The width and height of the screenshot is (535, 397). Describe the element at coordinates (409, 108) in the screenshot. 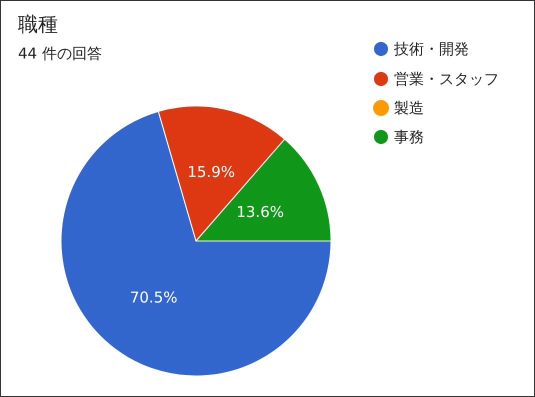

I see `legend-label: 製造` at that location.